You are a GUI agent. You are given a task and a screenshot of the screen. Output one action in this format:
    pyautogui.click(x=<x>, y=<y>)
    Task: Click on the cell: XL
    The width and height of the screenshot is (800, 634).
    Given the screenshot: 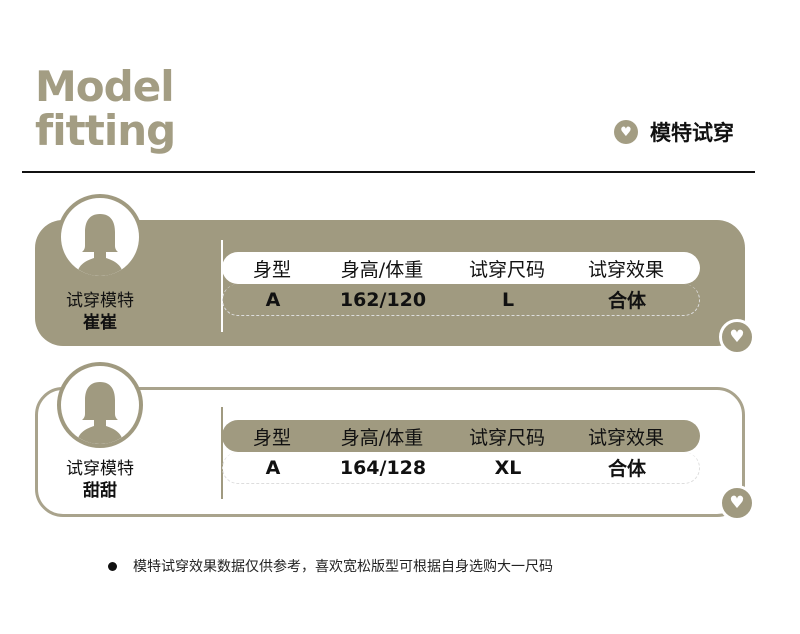 What is the action you would take?
    pyautogui.click(x=508, y=467)
    